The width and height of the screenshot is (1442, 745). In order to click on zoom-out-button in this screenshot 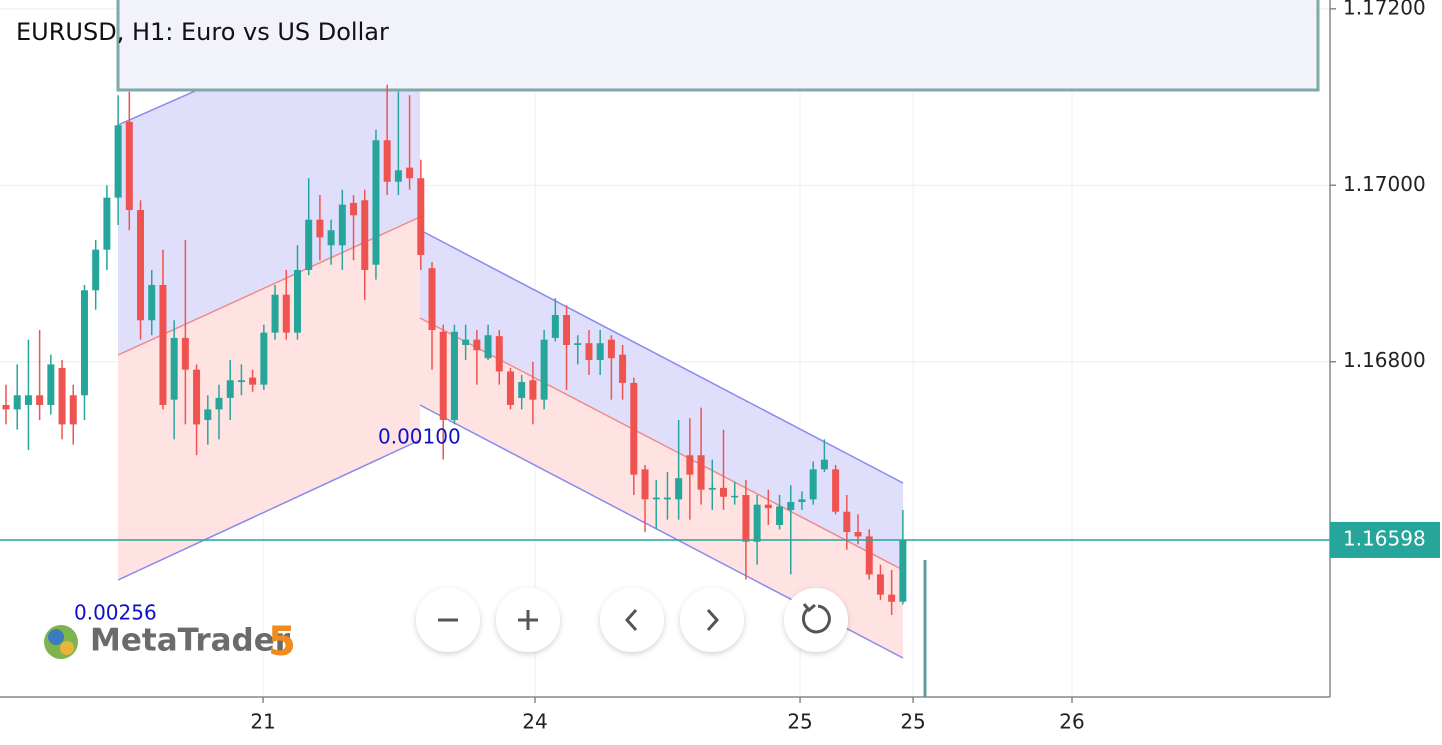, I will do `click(448, 620)`.